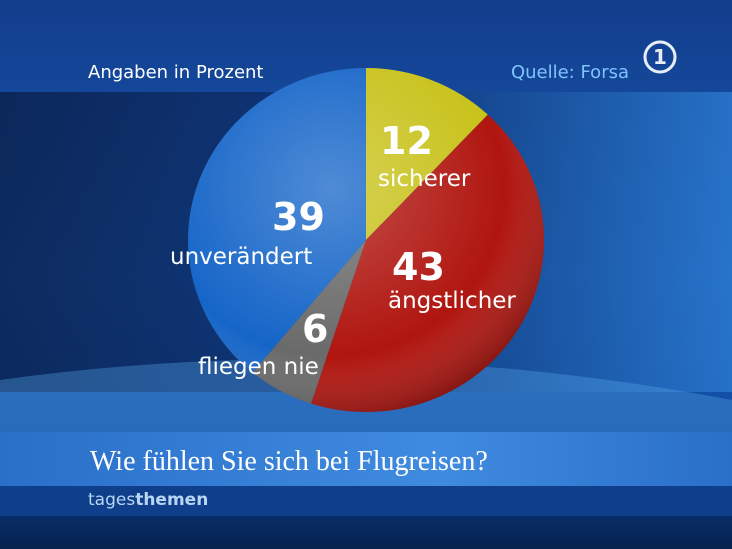  What do you see at coordinates (175, 72) in the screenshot?
I see `note: Angaben in Prozent` at bounding box center [175, 72].